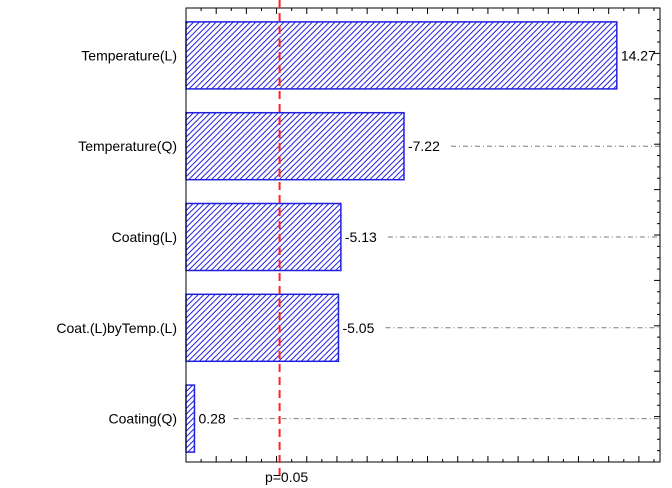 This screenshot has width=672, height=488. What do you see at coordinates (116, 328) in the screenshot?
I see `category-label: Coat.(L)byTemp.(L)` at bounding box center [116, 328].